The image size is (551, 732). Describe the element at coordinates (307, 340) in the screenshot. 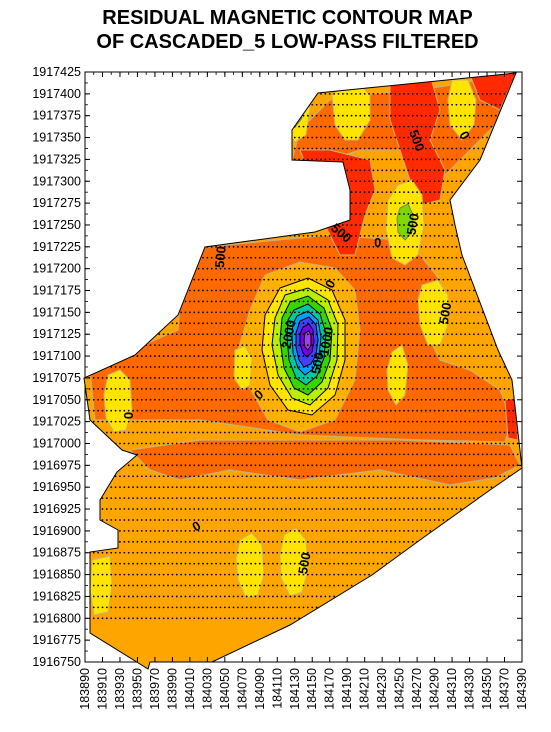

I see `contour-band-purple` at that location.